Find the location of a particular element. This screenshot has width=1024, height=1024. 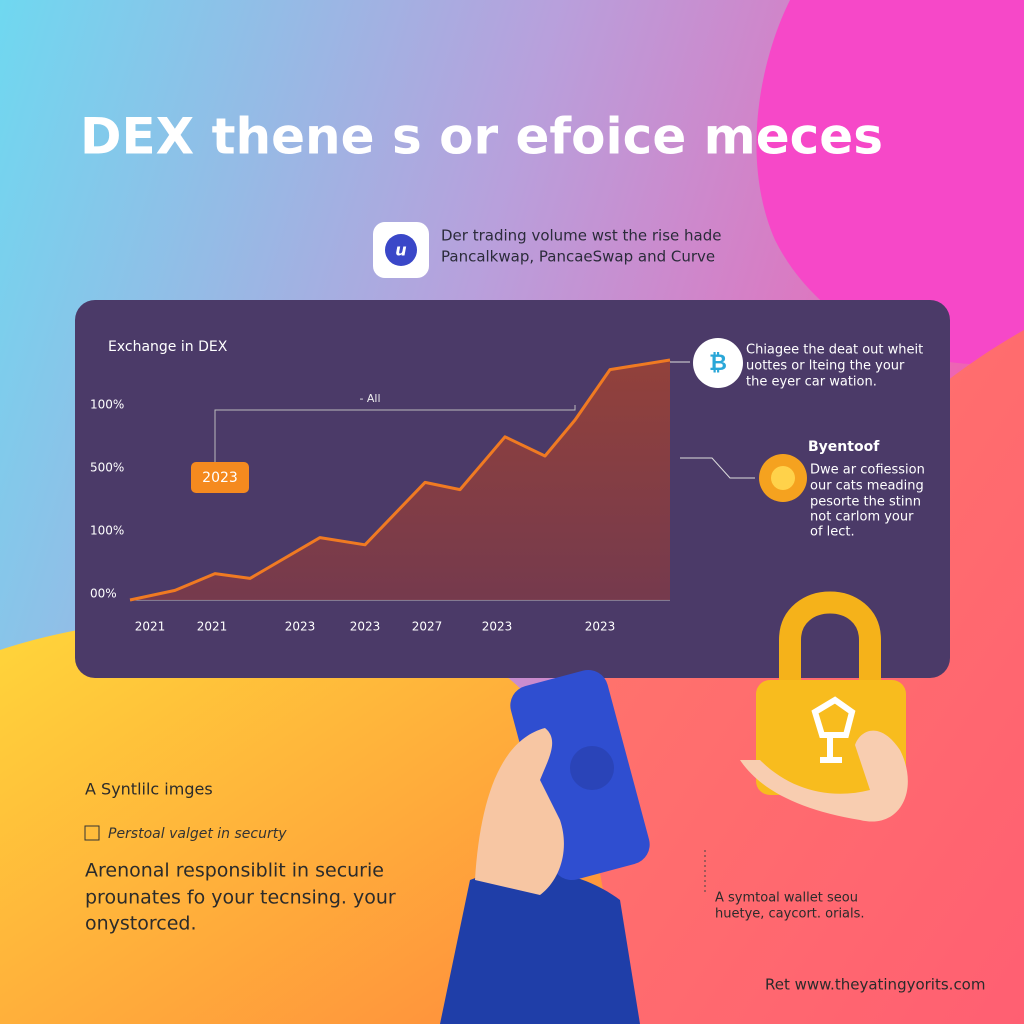

side-note: our cats meading is located at coordinates (867, 486).